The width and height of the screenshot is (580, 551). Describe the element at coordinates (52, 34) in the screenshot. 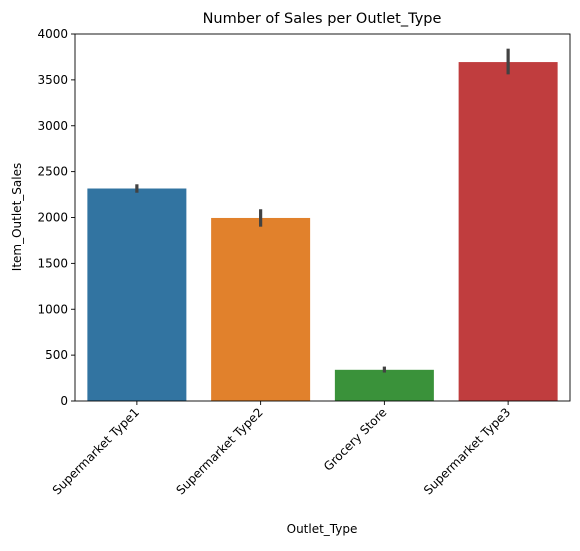

I see `y-tick-label: 4000` at that location.